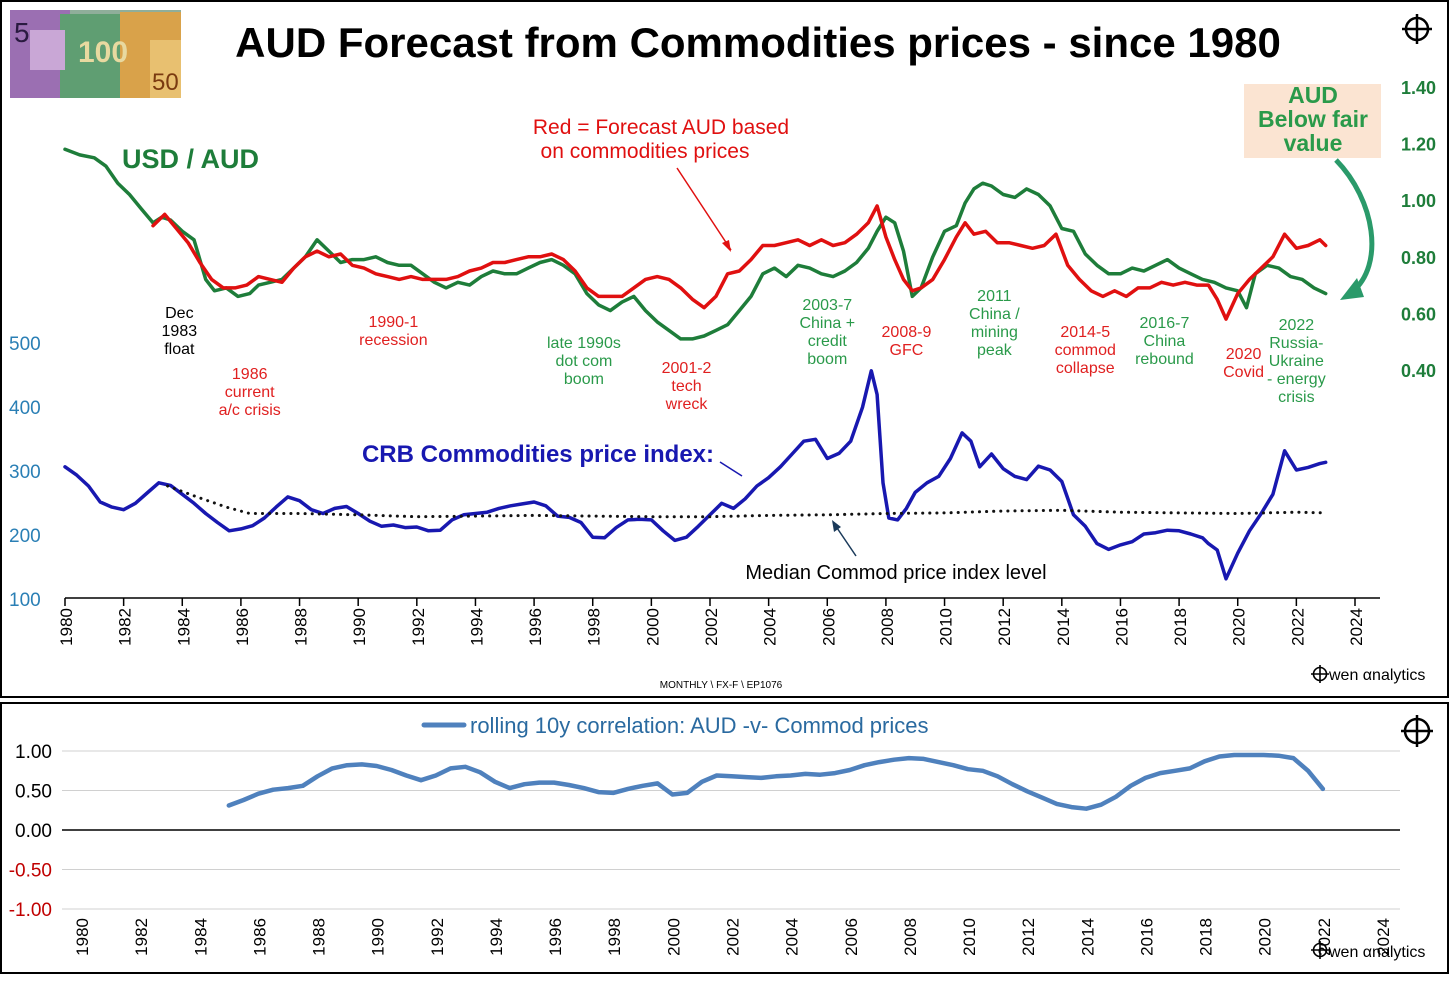 The height and width of the screenshot is (981, 1450). What do you see at coordinates (1418, 201) in the screenshot?
I see `y-right-tick-label: 1.00` at bounding box center [1418, 201].